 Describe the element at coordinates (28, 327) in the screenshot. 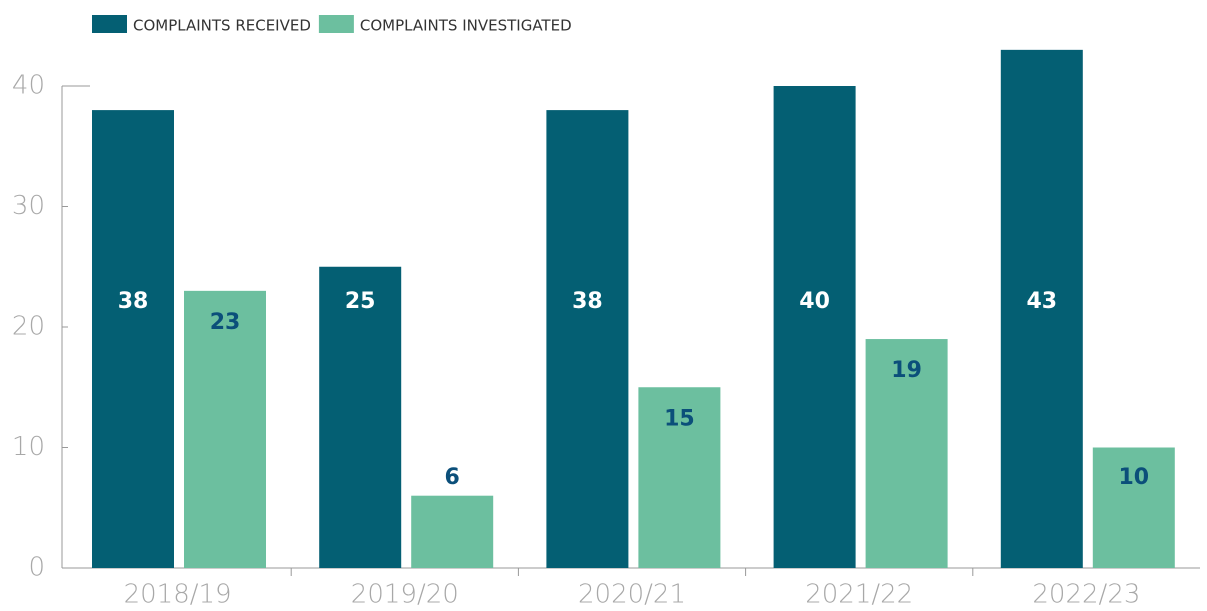

I see `y-tick-label: 20` at that location.